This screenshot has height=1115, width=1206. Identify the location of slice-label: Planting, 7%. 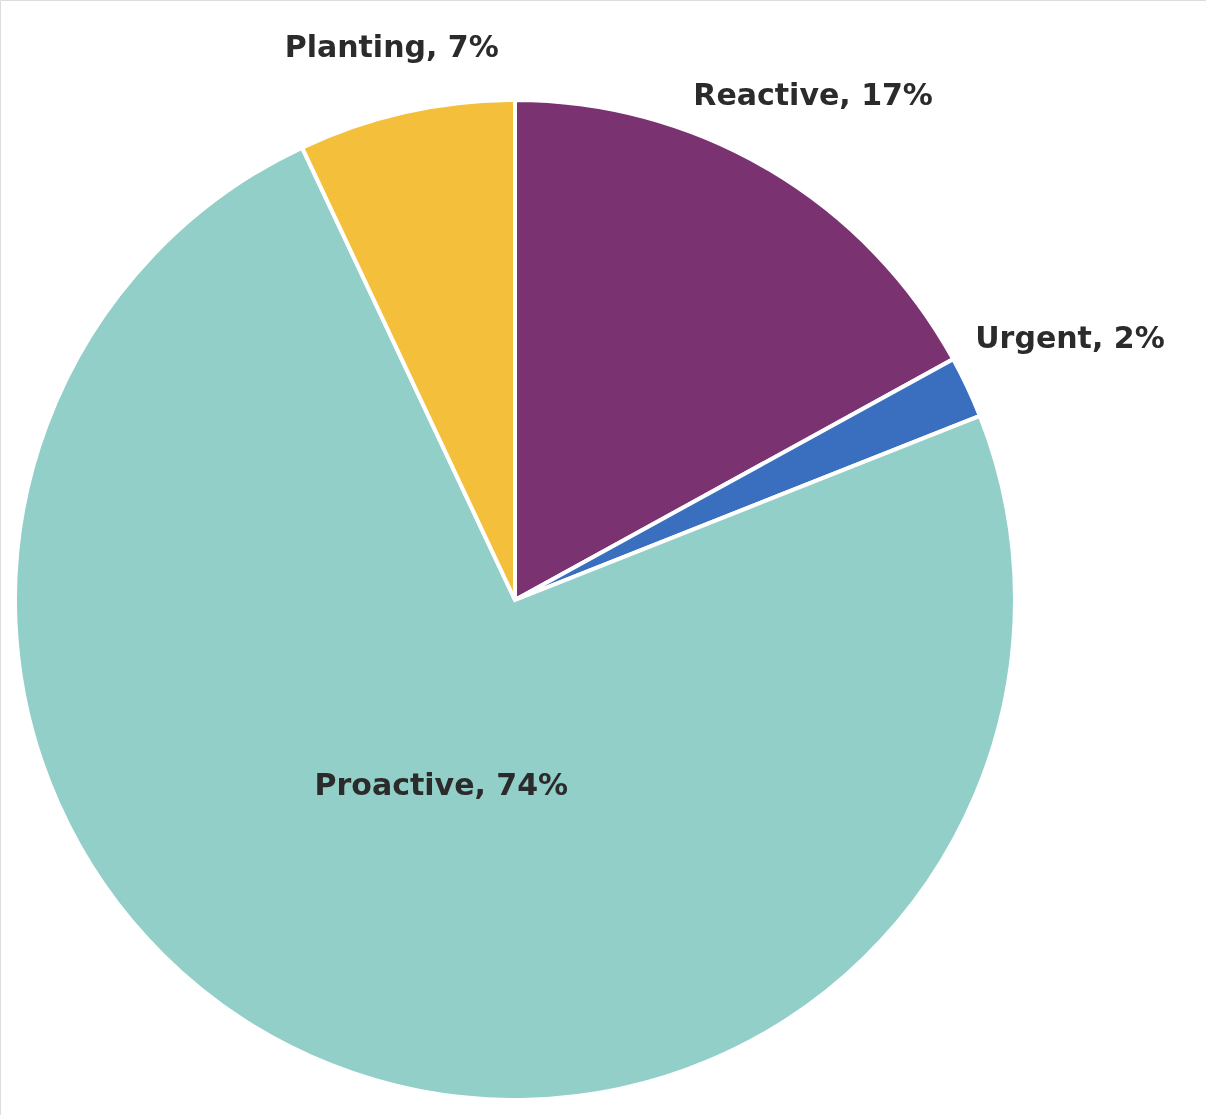
(391, 47).